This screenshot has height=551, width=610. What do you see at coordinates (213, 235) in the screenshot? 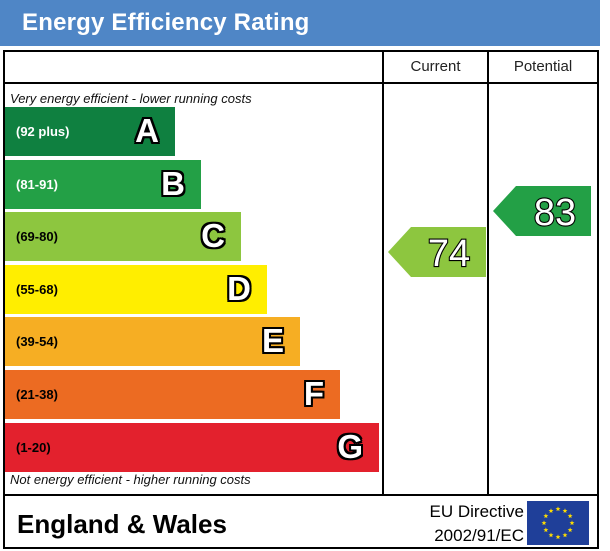
I see `band-letter-label: C` at bounding box center [213, 235].